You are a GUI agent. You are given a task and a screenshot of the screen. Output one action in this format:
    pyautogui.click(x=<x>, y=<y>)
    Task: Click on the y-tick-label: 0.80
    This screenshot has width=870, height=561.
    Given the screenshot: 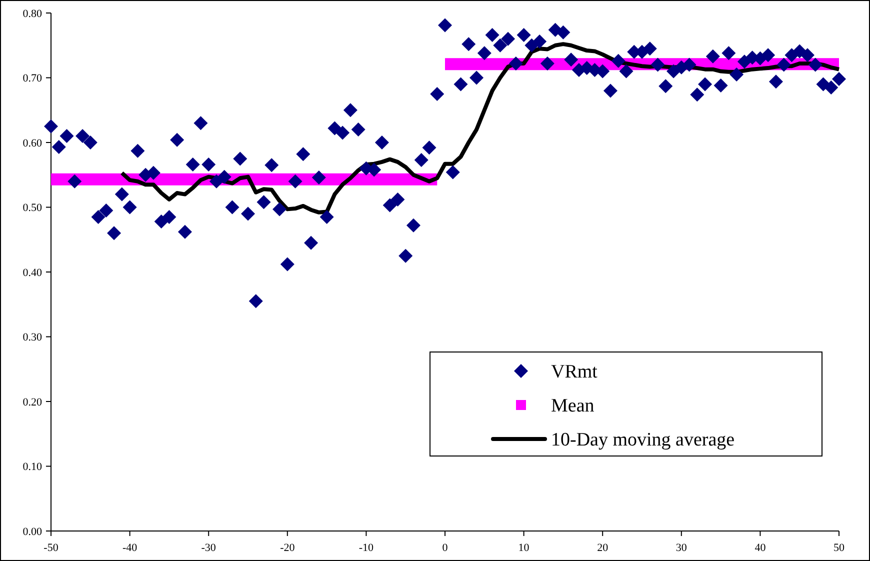 What is the action you would take?
    pyautogui.click(x=32, y=14)
    